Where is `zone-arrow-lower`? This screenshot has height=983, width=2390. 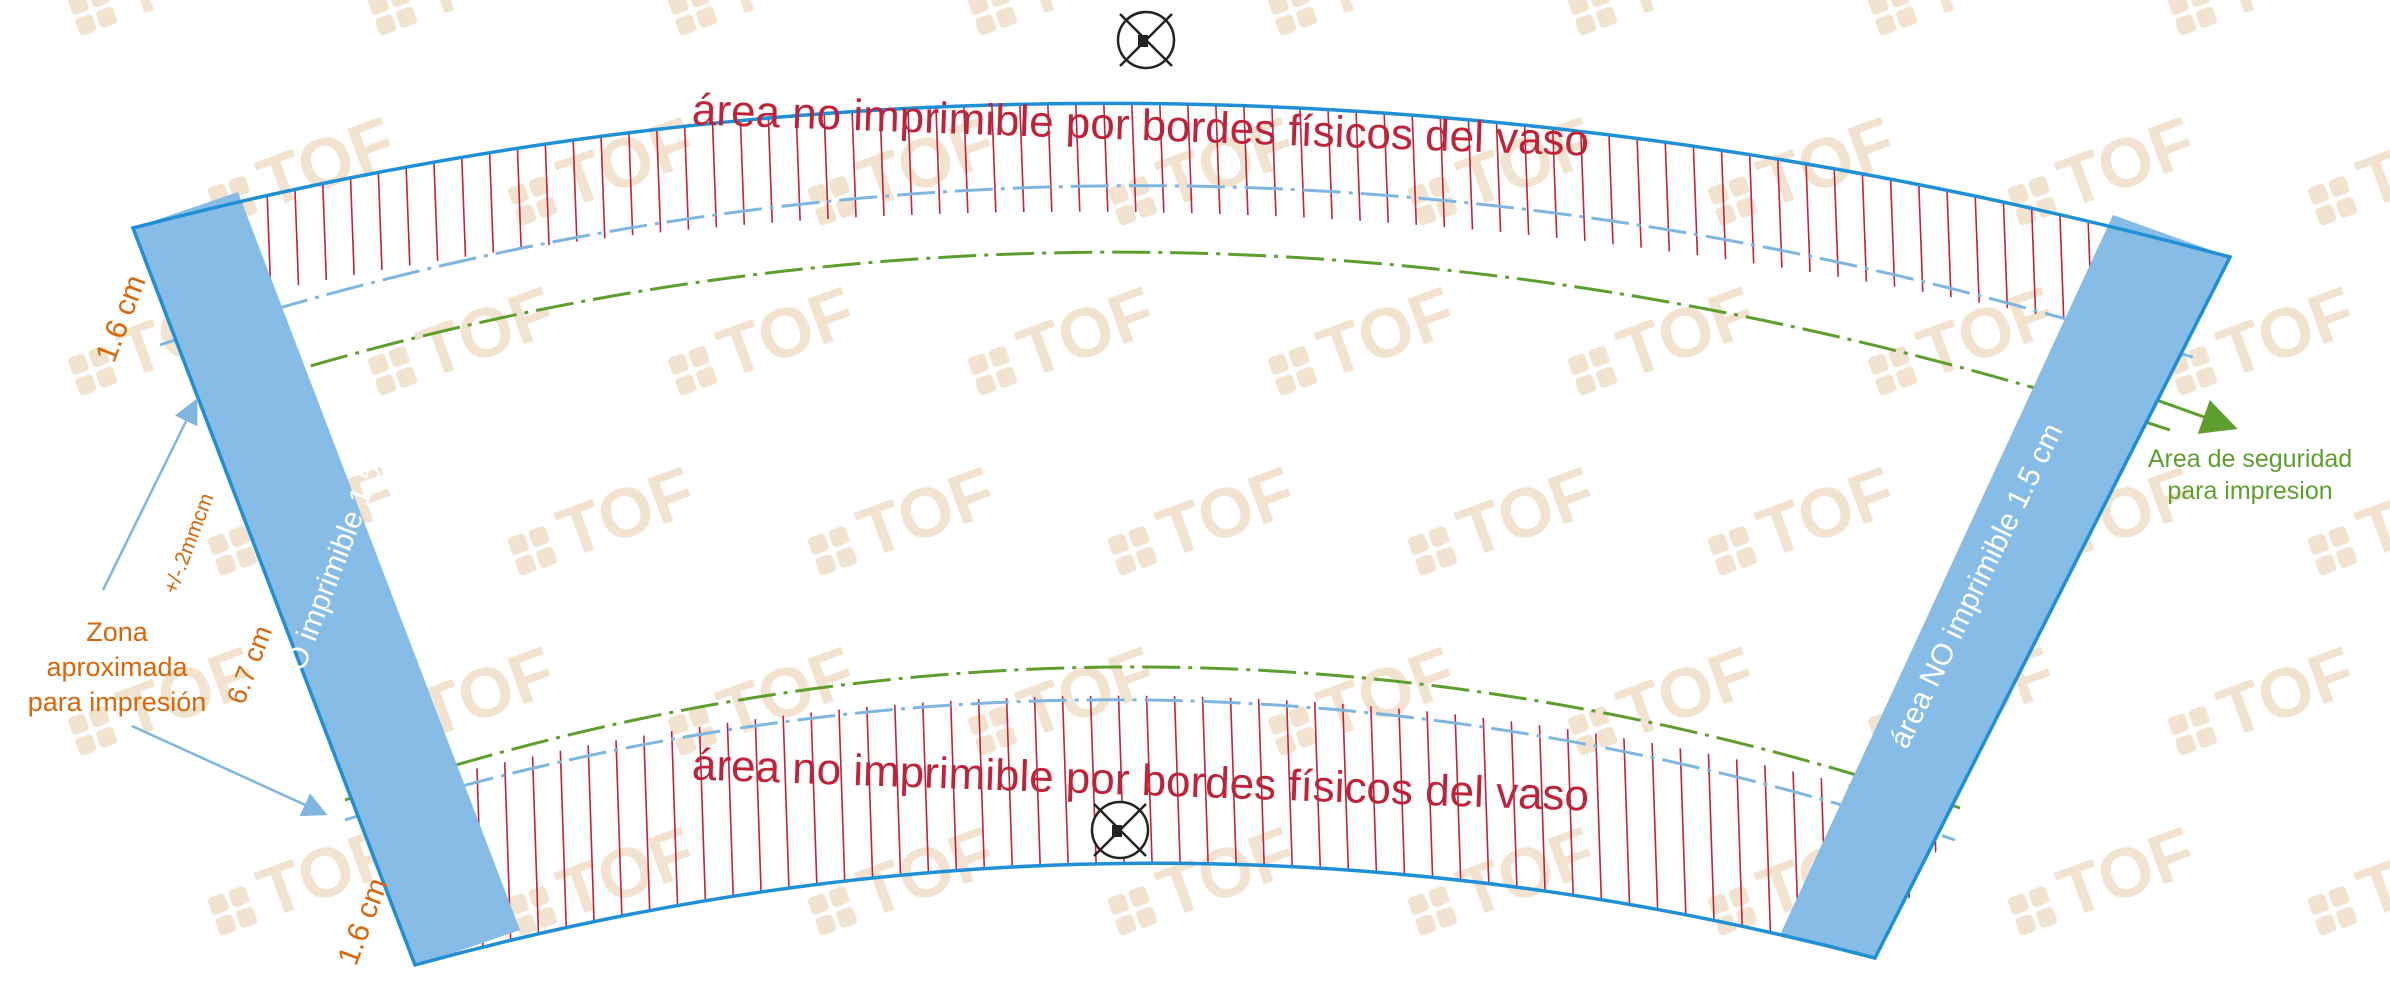 zone-arrow-lower is located at coordinates (229, 770).